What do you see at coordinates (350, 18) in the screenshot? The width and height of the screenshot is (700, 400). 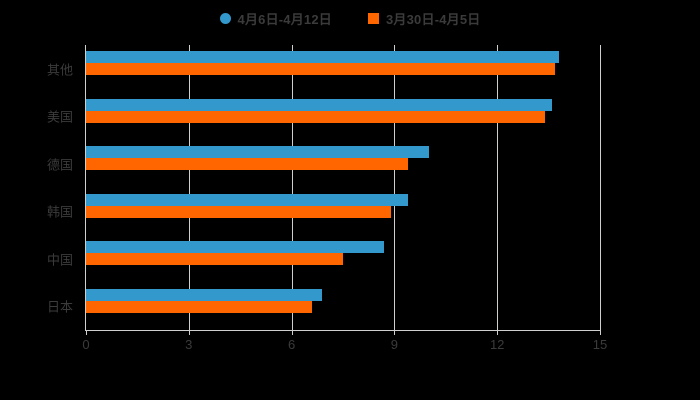 I see `chart-legend: 4月6日-4月12日 3月30日-4月5日` at bounding box center [350, 18].